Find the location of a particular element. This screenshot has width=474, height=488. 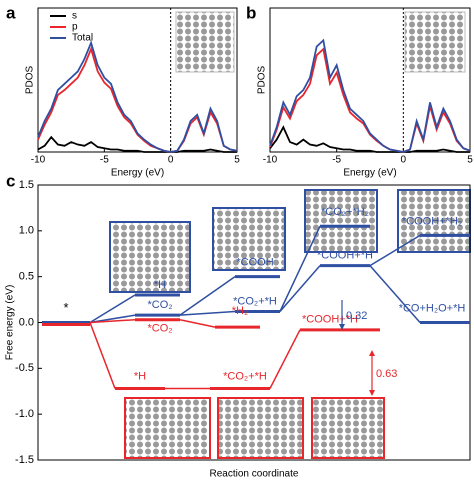

y-tick-label: 0.5 is located at coordinates (26, 277).